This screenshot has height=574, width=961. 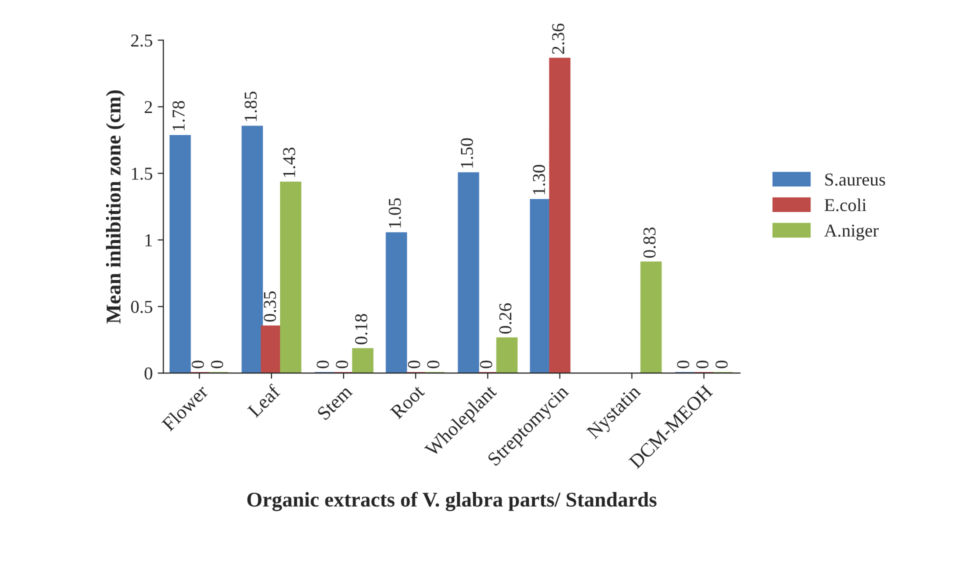 What do you see at coordinates (361, 329) in the screenshot?
I see `data-label: 0.18` at bounding box center [361, 329].